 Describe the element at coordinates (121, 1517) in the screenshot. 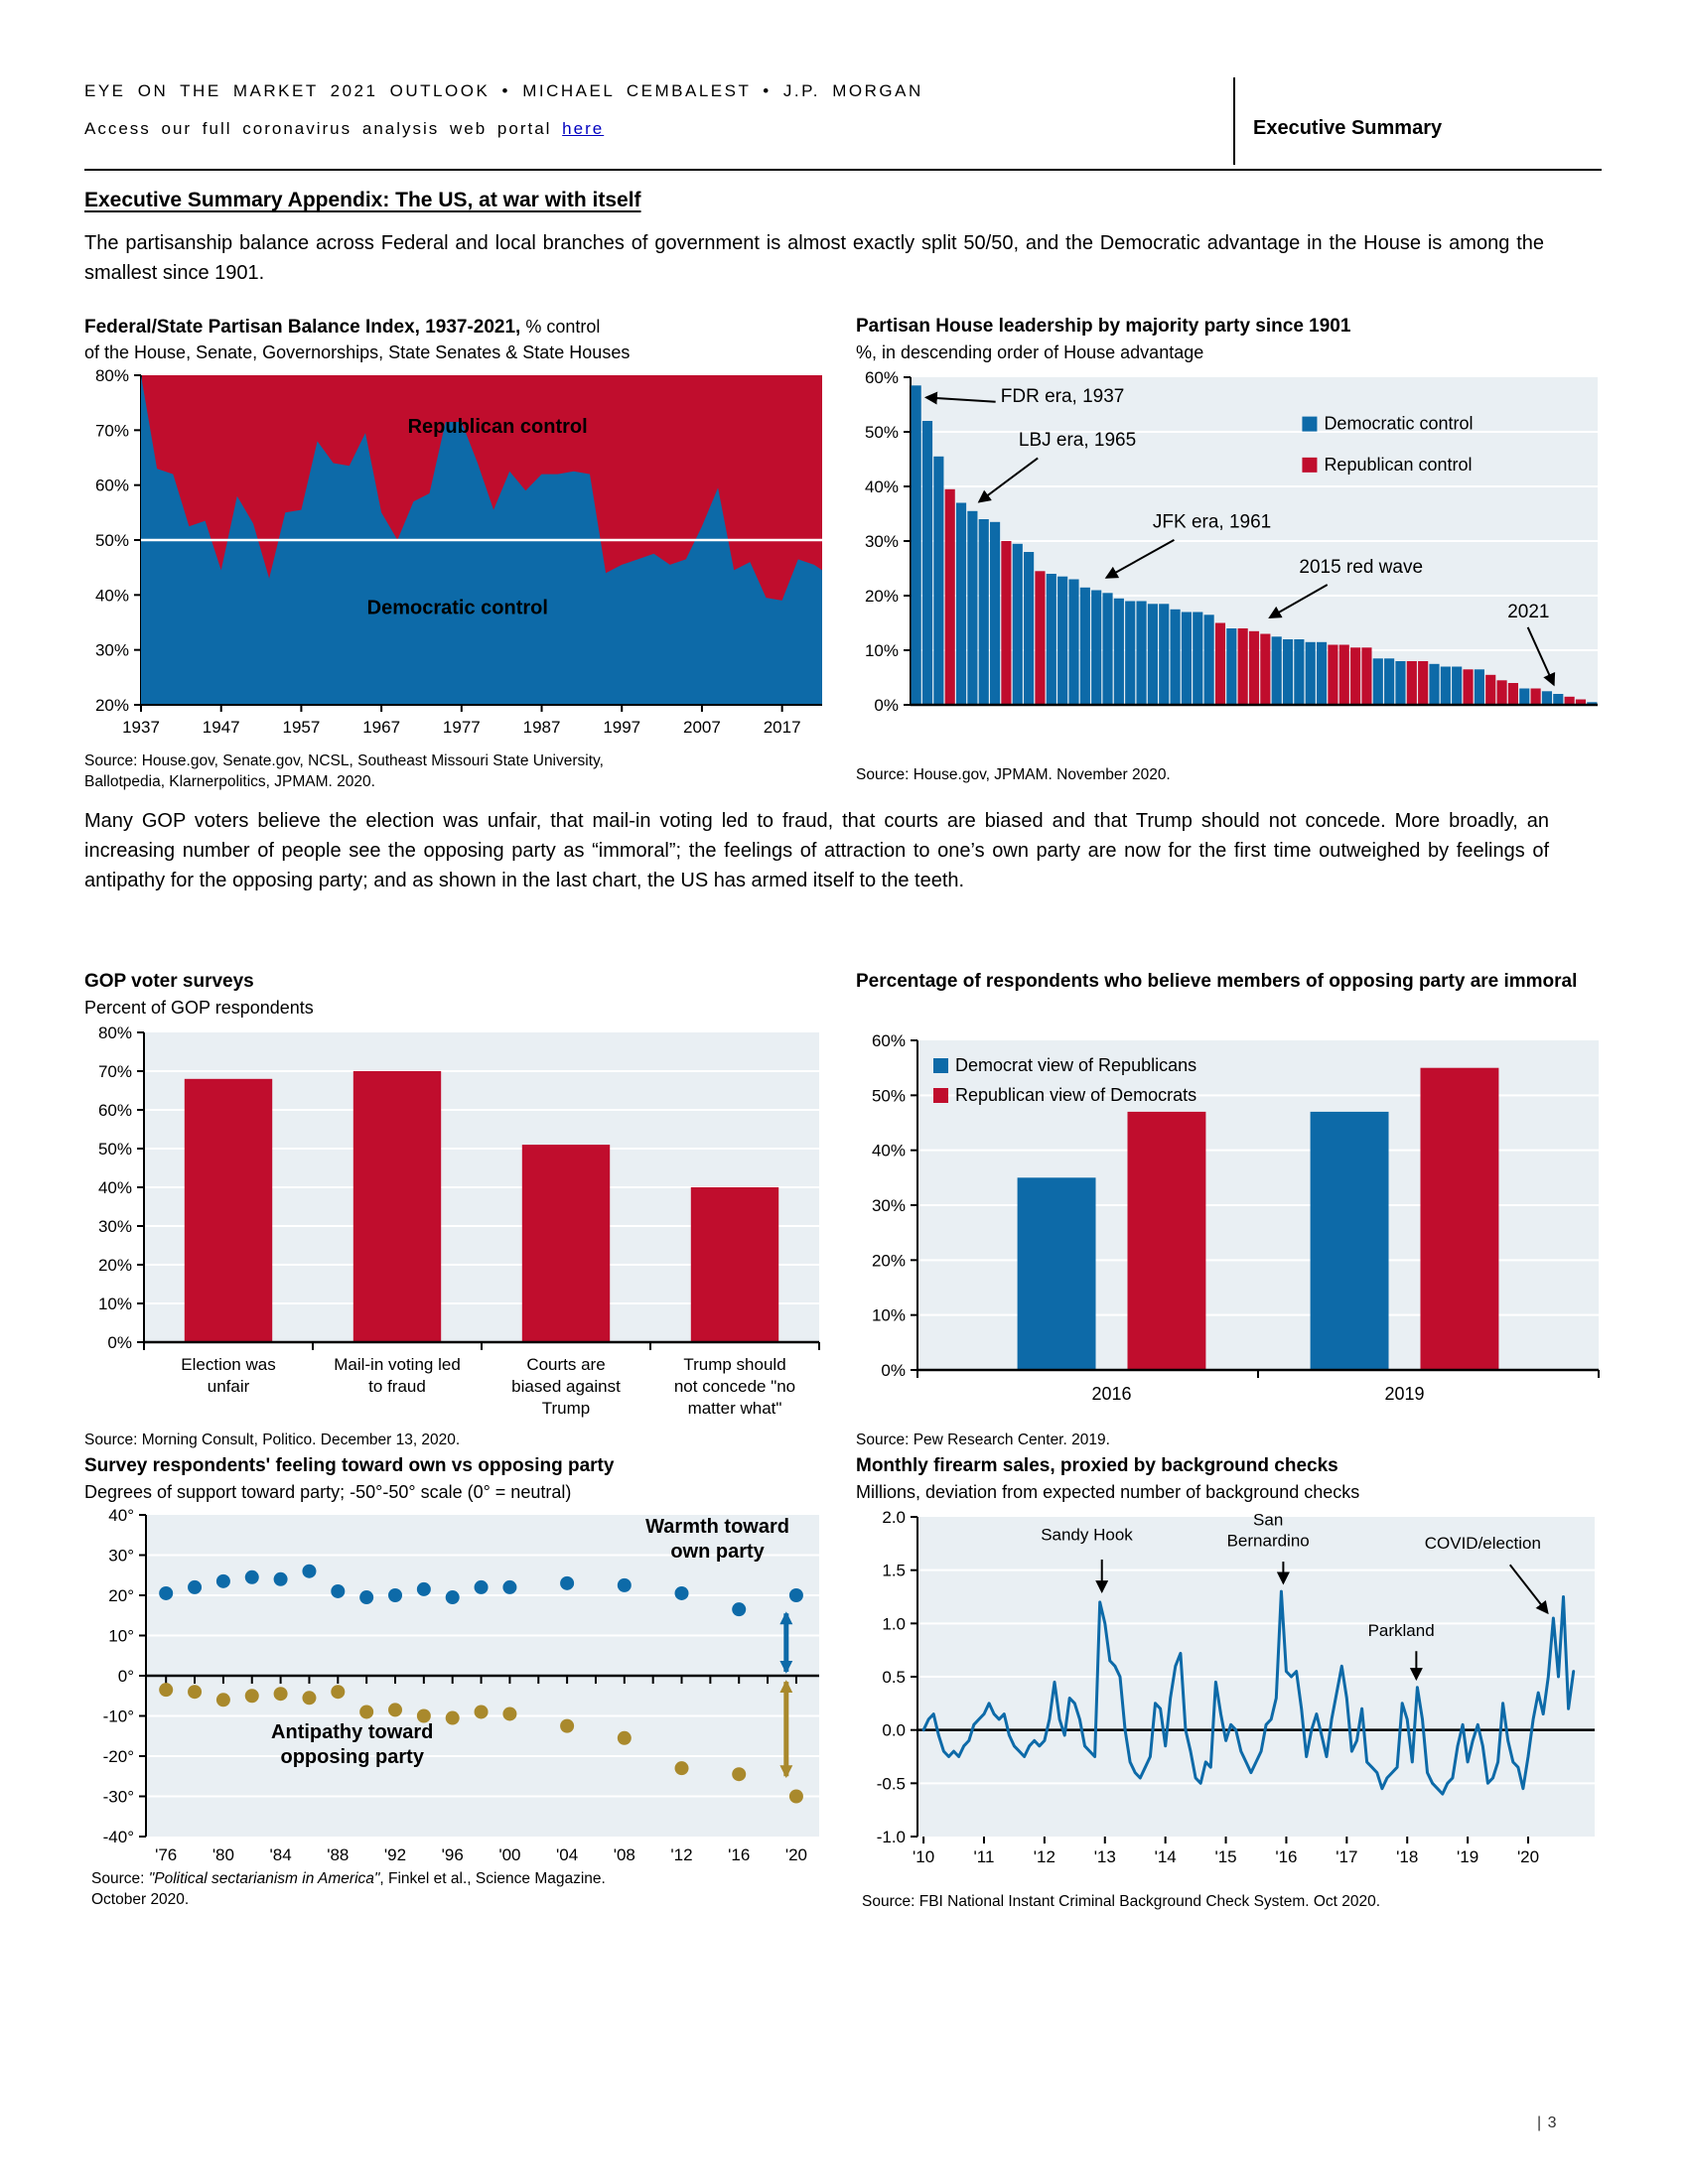

I see `svg-text: 40°` at that location.